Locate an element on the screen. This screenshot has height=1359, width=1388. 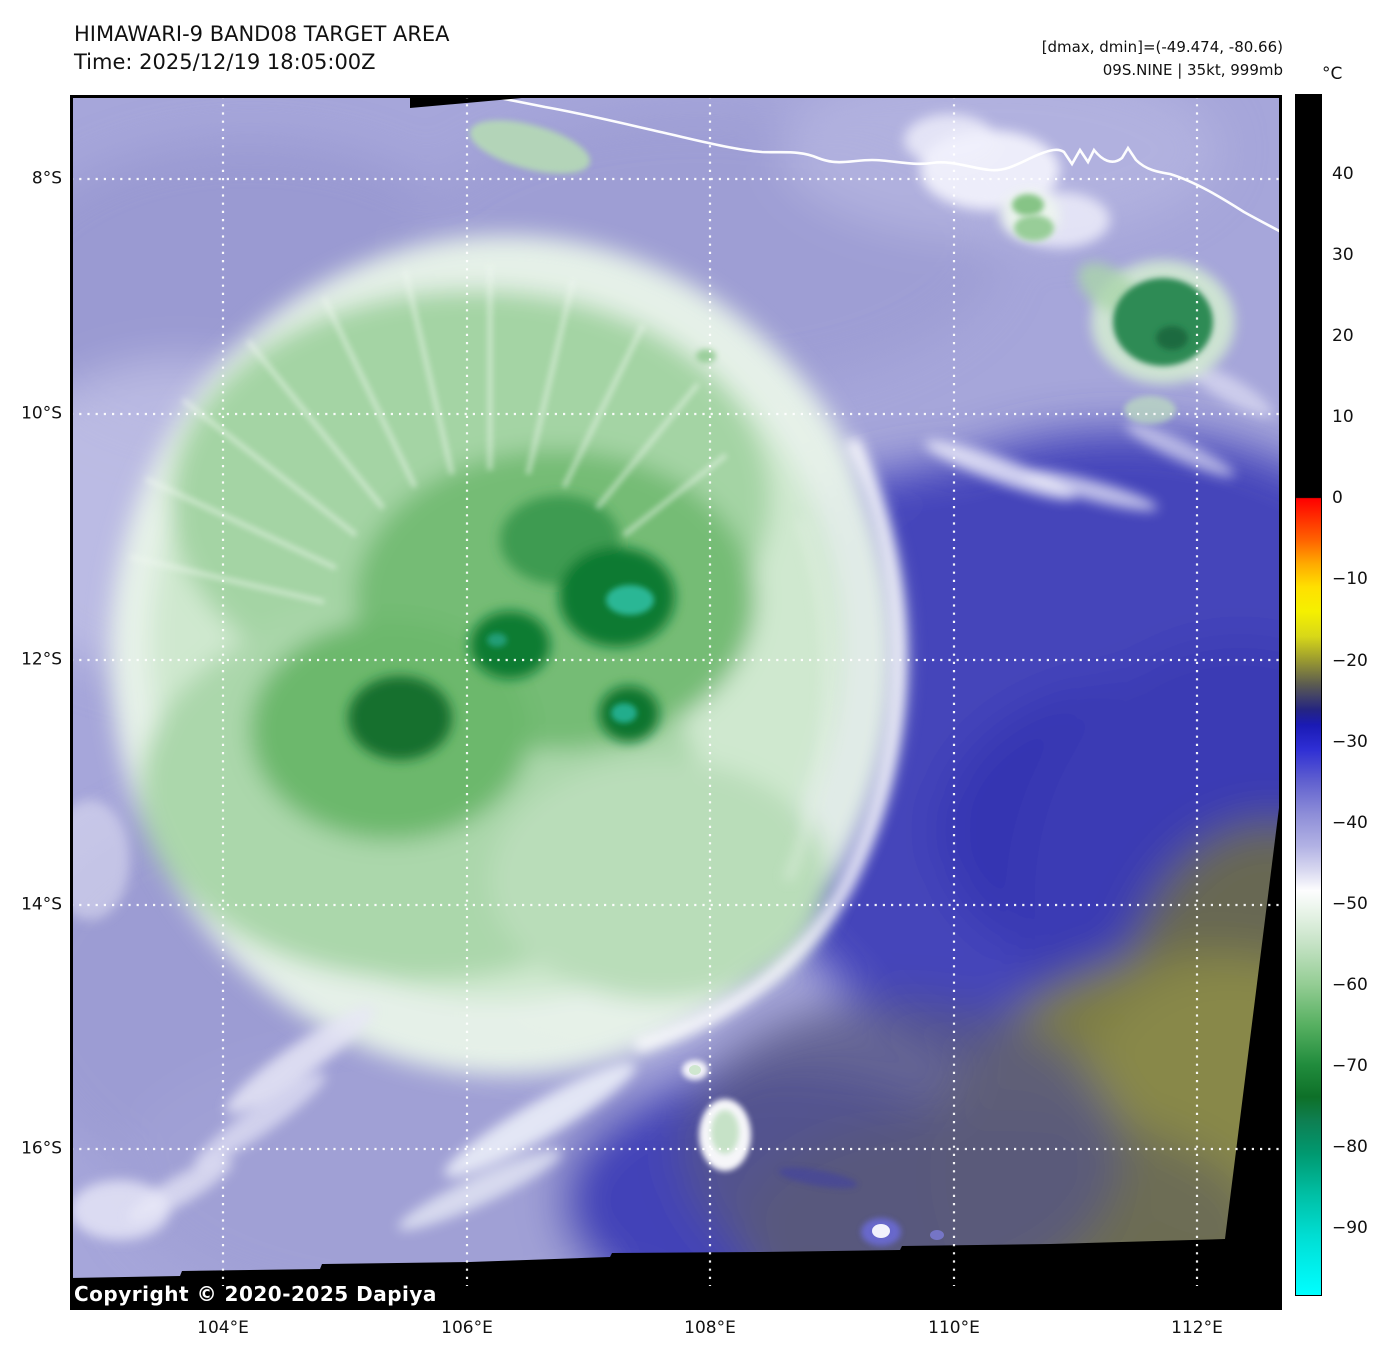
cbar-tick-20: 20 is located at coordinates (1343, 336).